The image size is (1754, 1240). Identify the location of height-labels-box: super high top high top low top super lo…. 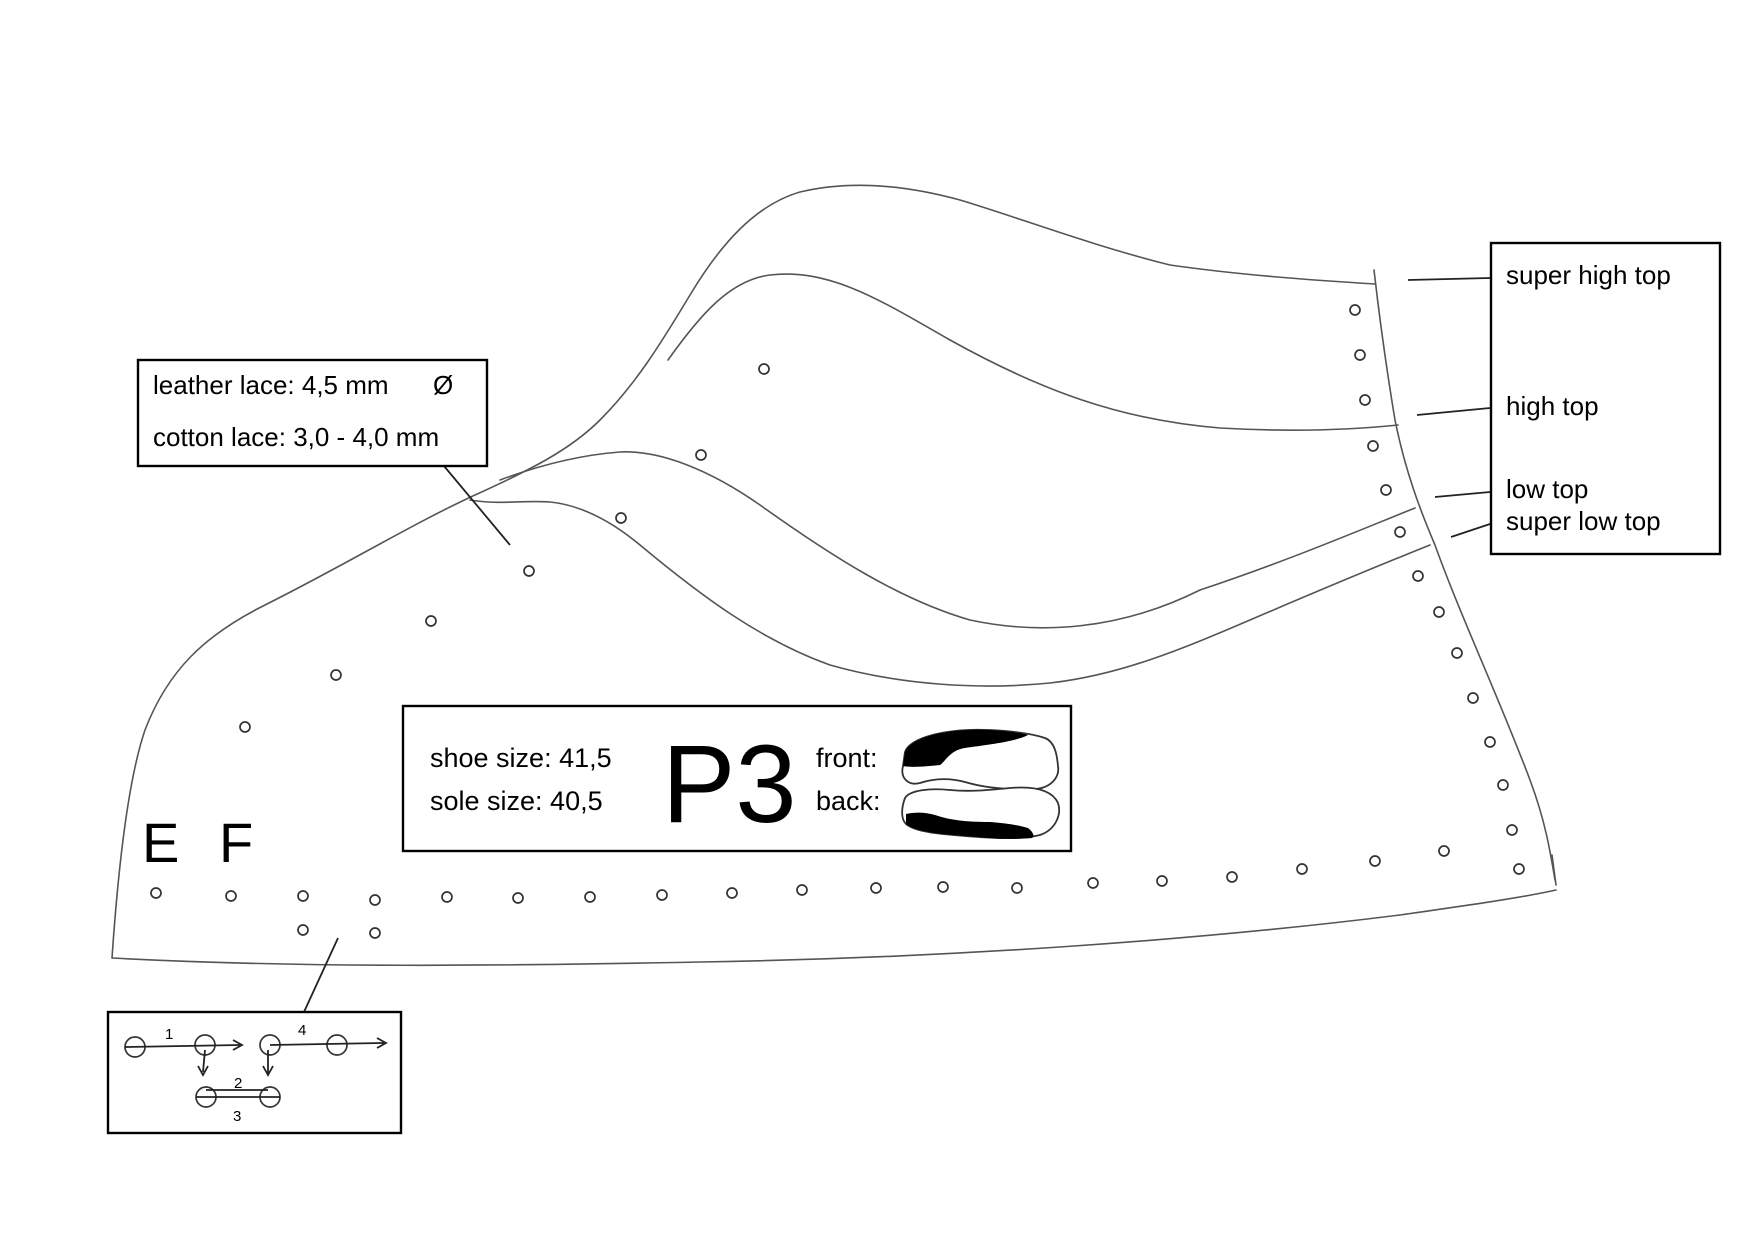
(1605, 398).